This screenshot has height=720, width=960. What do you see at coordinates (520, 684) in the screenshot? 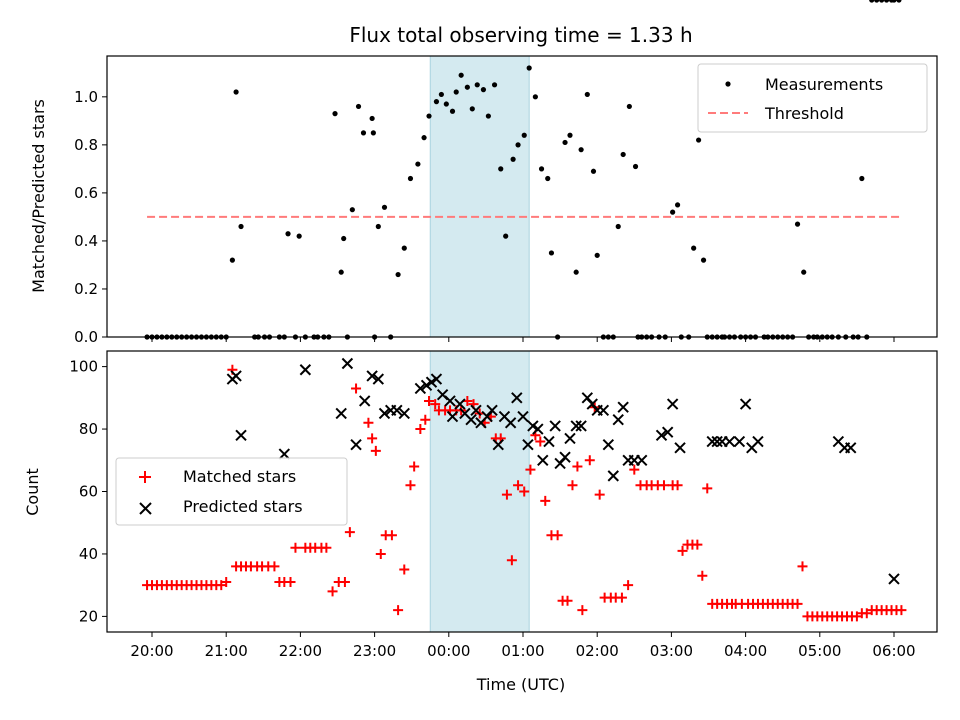
I see `x-axis-label: Time (UTC)` at bounding box center [520, 684].